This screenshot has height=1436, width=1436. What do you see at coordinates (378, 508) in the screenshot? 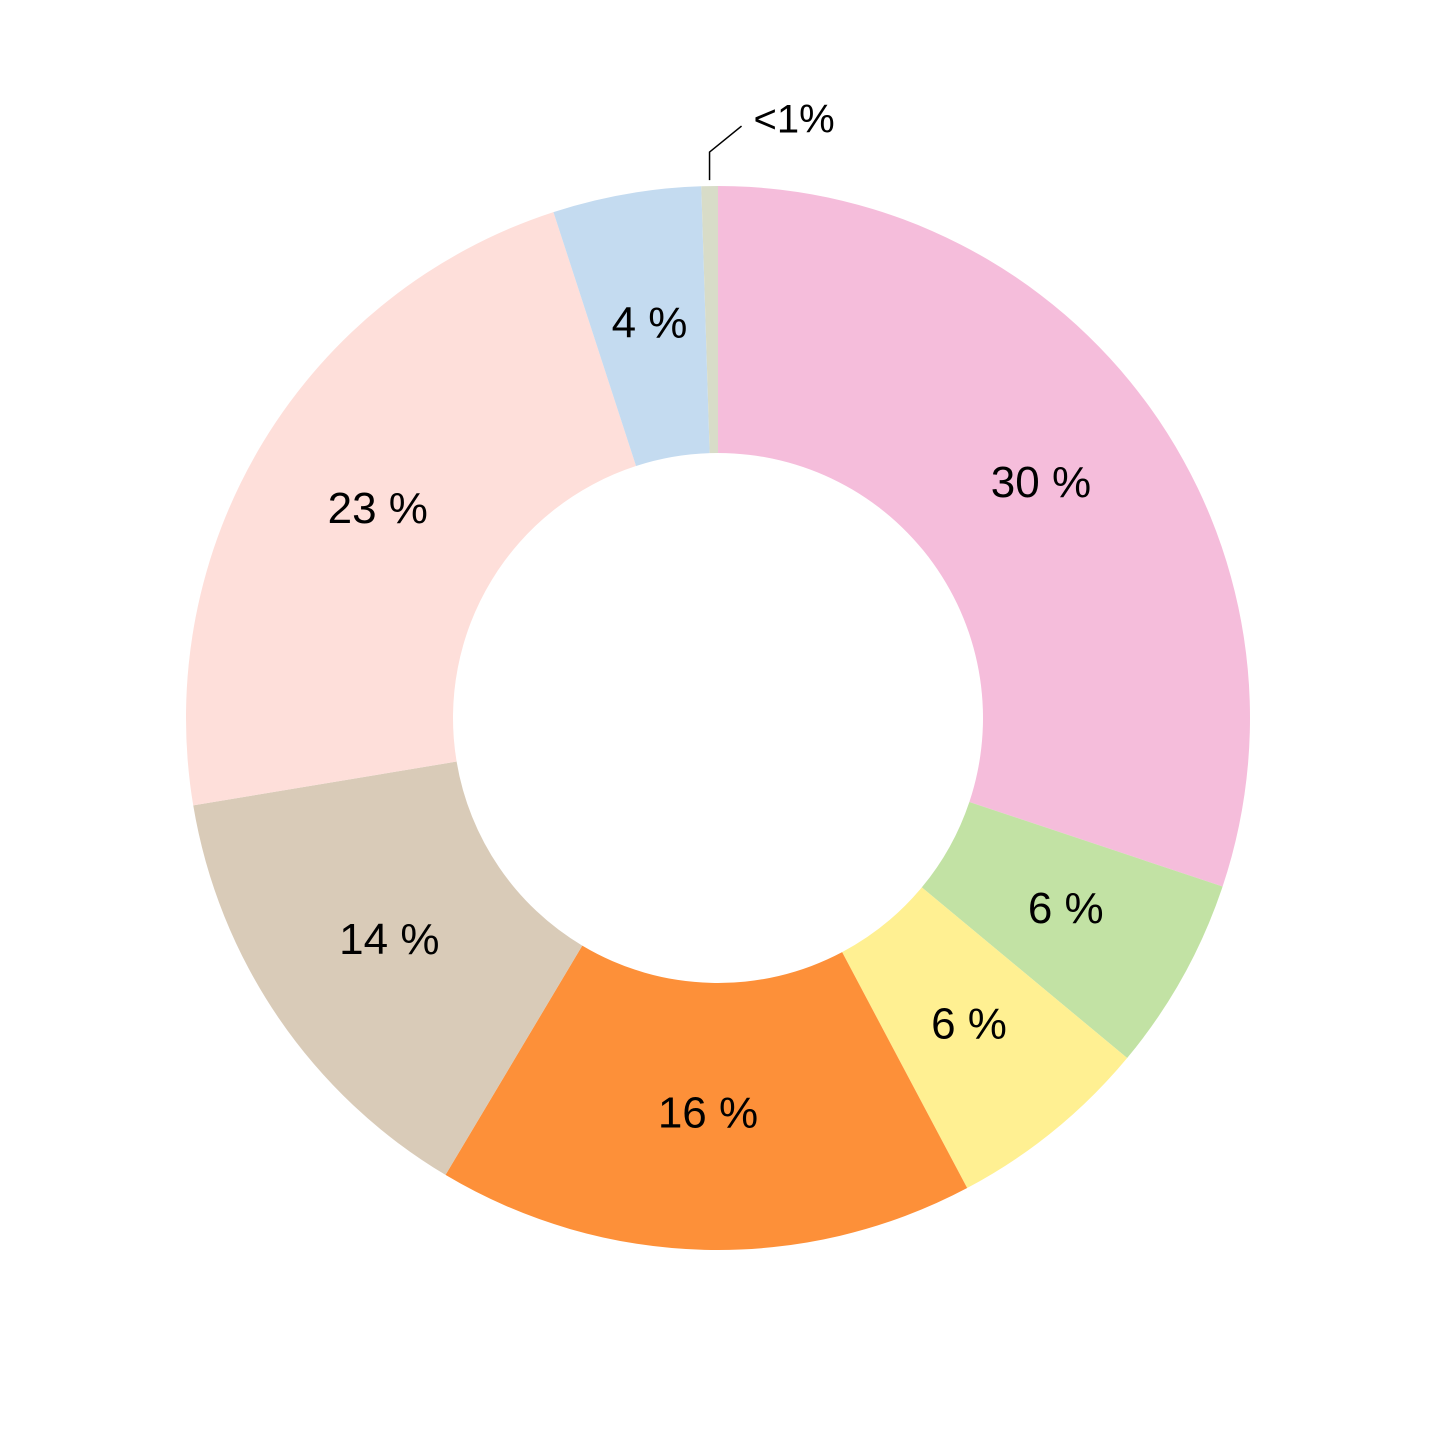
I see `slice-label-5: 23 %` at bounding box center [378, 508].